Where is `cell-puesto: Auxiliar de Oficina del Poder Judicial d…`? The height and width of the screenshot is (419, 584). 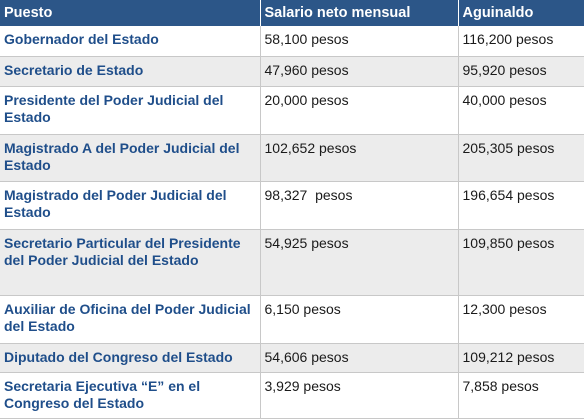 cell-puesto: Auxiliar de Oficina del Poder Judicial d… is located at coordinates (130, 319).